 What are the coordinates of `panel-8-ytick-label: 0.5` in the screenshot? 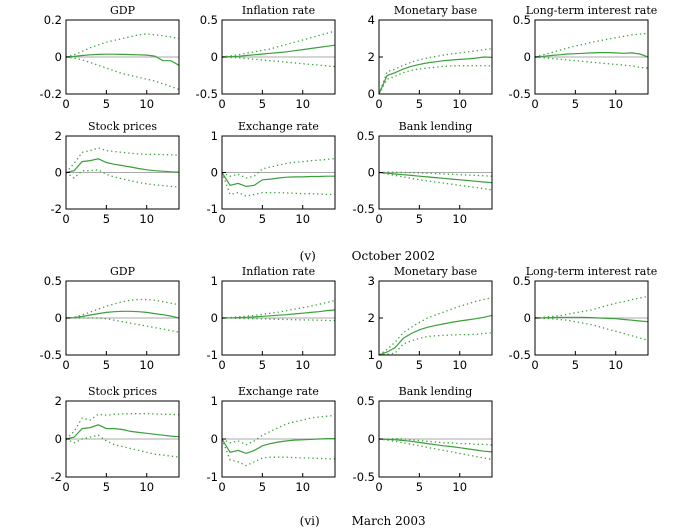 It's located at (53, 281).